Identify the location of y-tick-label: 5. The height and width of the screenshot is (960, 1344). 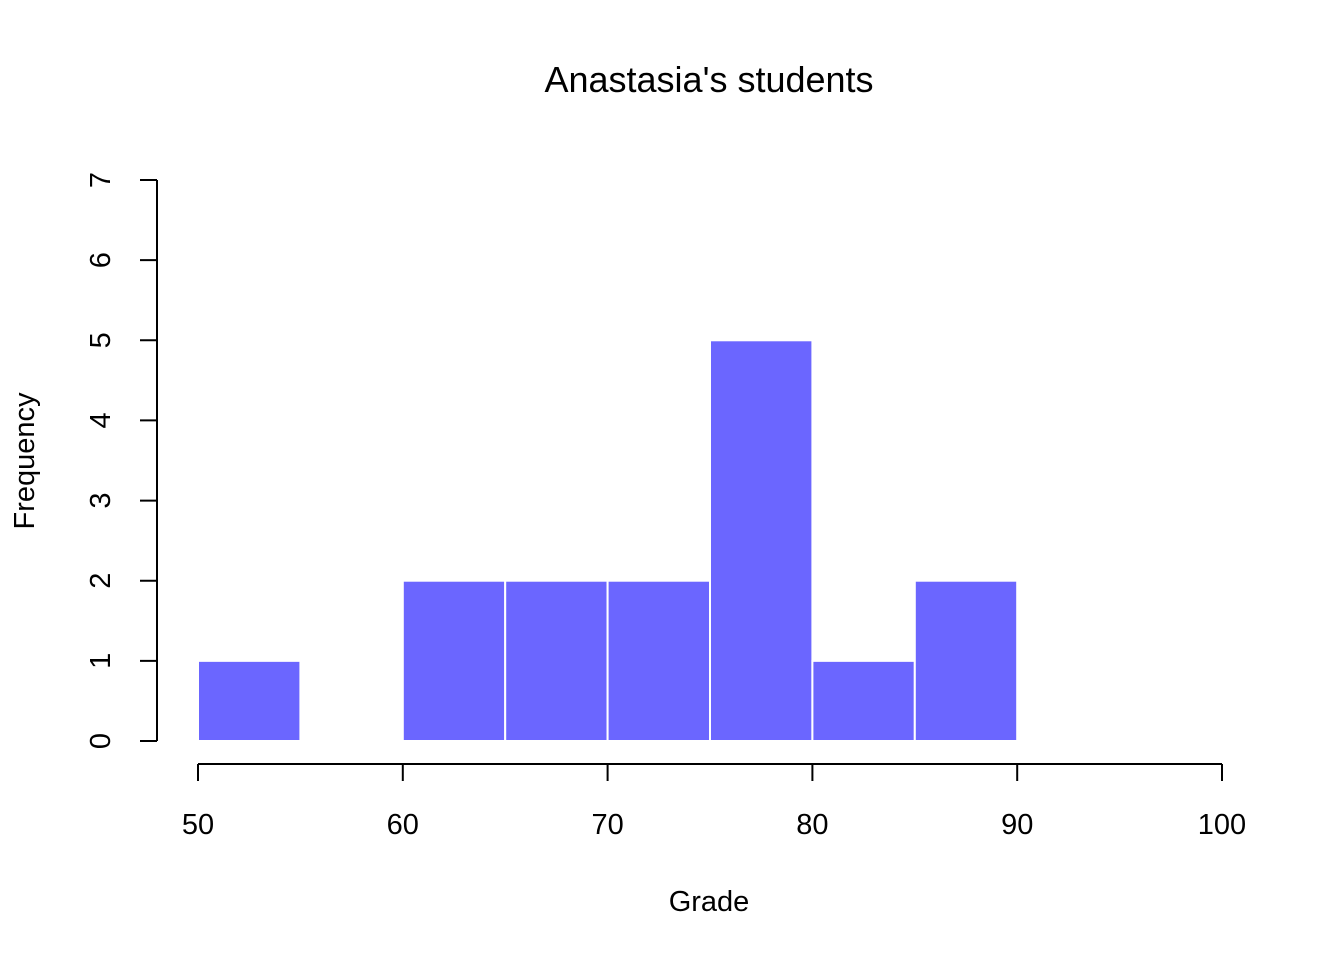
(101, 340).